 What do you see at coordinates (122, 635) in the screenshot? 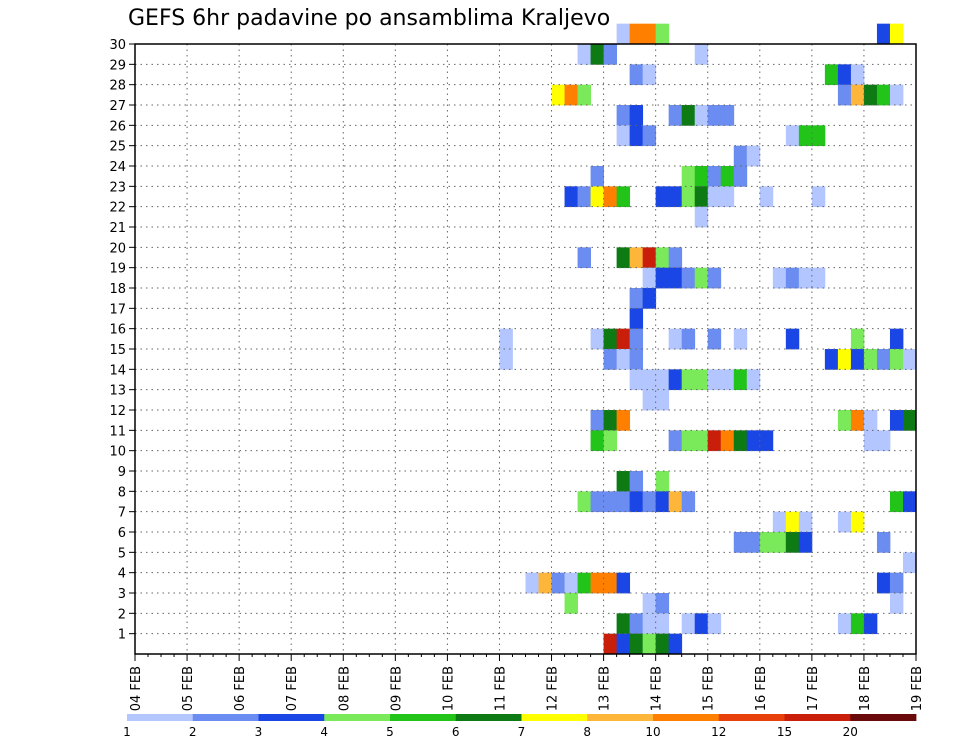
I see `y-tick-label: 1` at bounding box center [122, 635].